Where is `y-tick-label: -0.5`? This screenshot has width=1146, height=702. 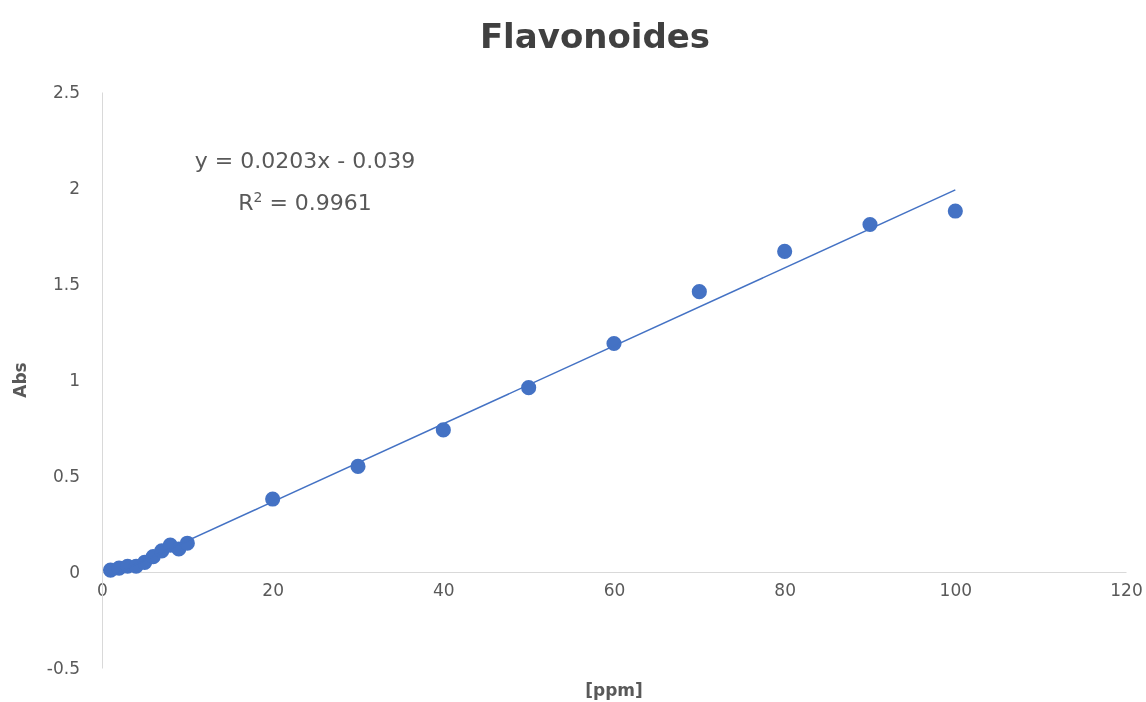 y-tick-label: -0.5 is located at coordinates (63, 667).